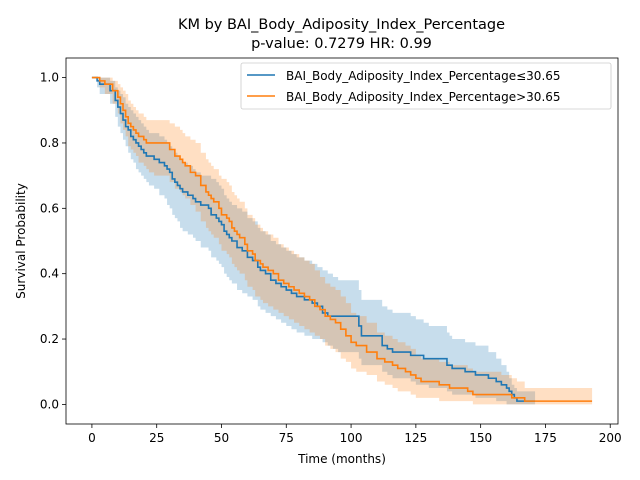 The width and height of the screenshot is (640, 480). I want to click on x-tick-label-25: 25, so click(156, 438).